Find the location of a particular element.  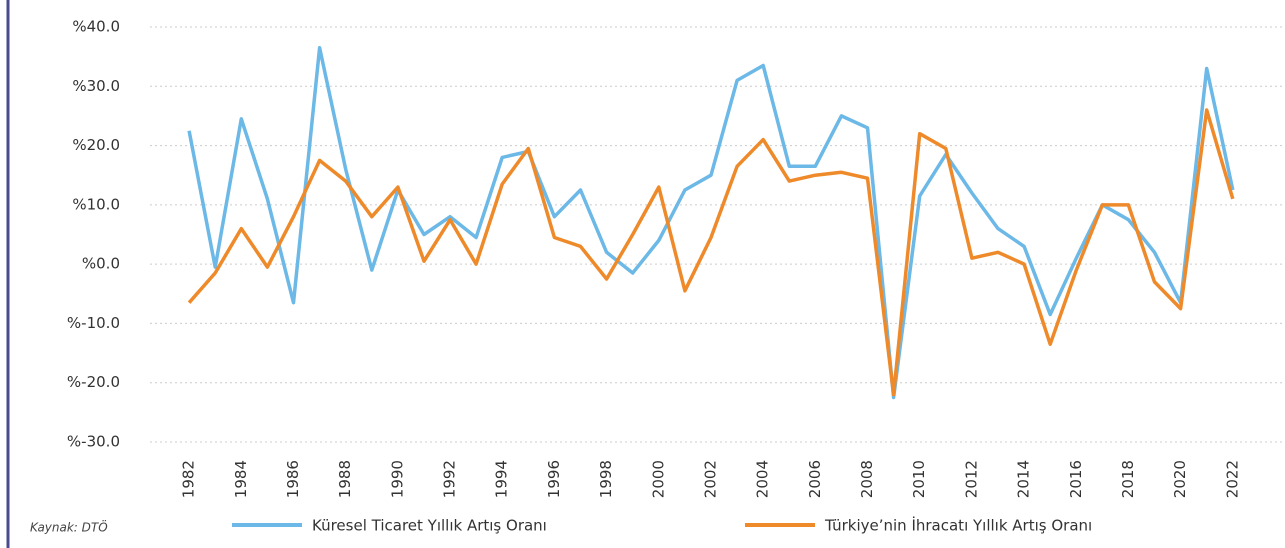

x-tick-label: 2000 is located at coordinates (658, 479).